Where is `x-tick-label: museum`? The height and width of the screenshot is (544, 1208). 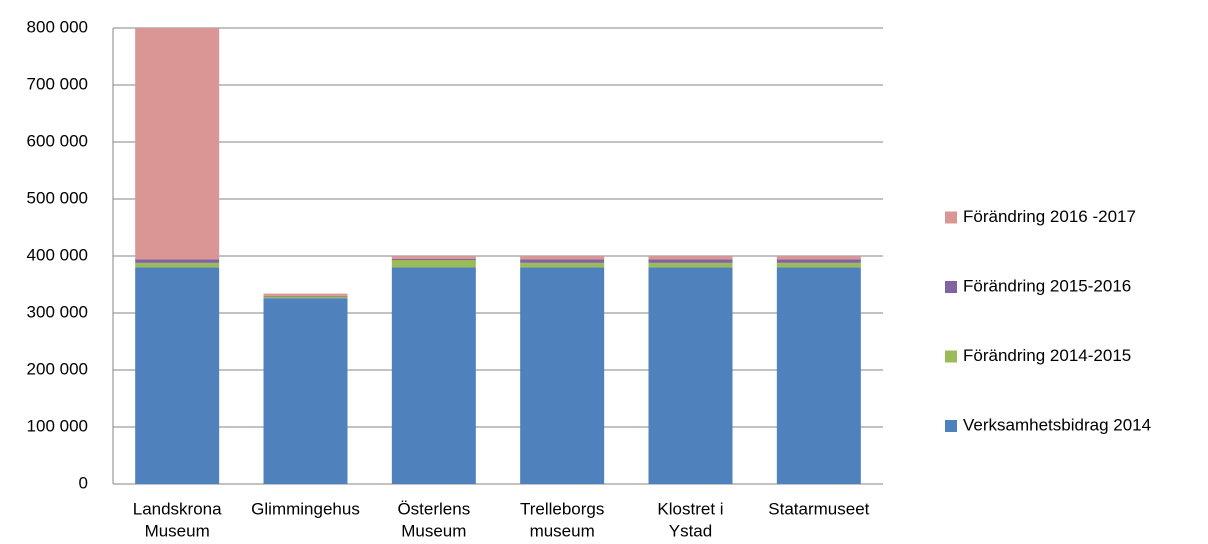 x-tick-label: museum is located at coordinates (562, 530).